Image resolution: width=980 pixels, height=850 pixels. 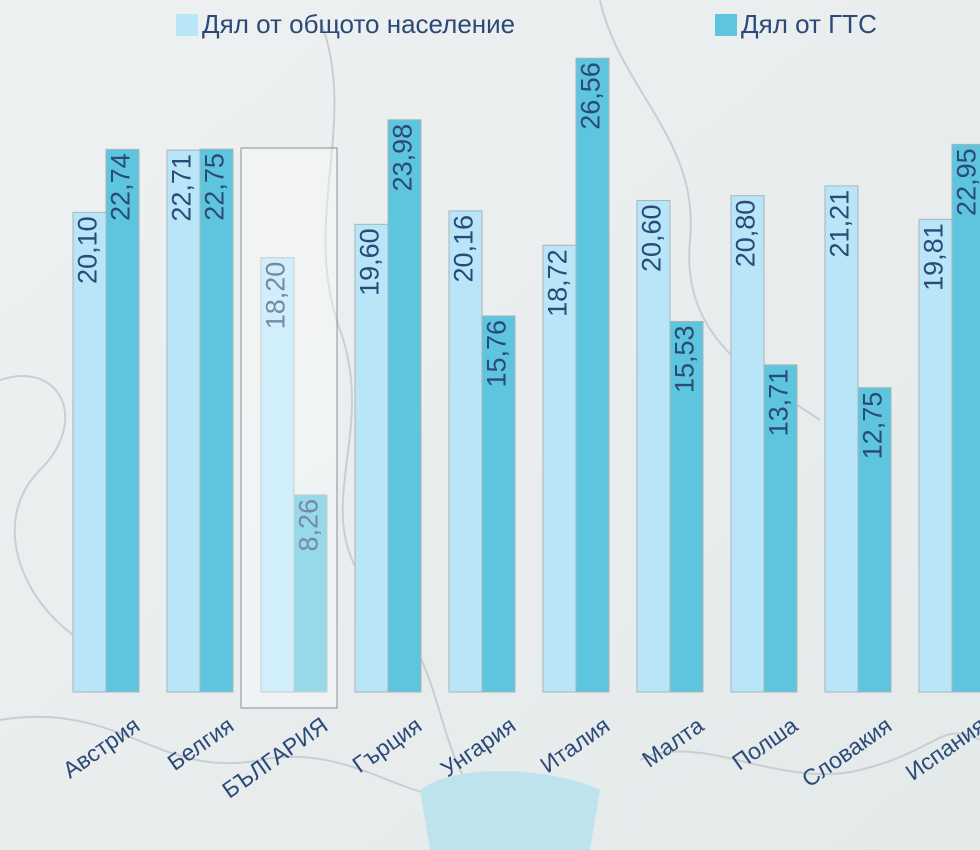 What do you see at coordinates (358, 24) in the screenshot?
I see `legend-label: Дял от общото население` at bounding box center [358, 24].